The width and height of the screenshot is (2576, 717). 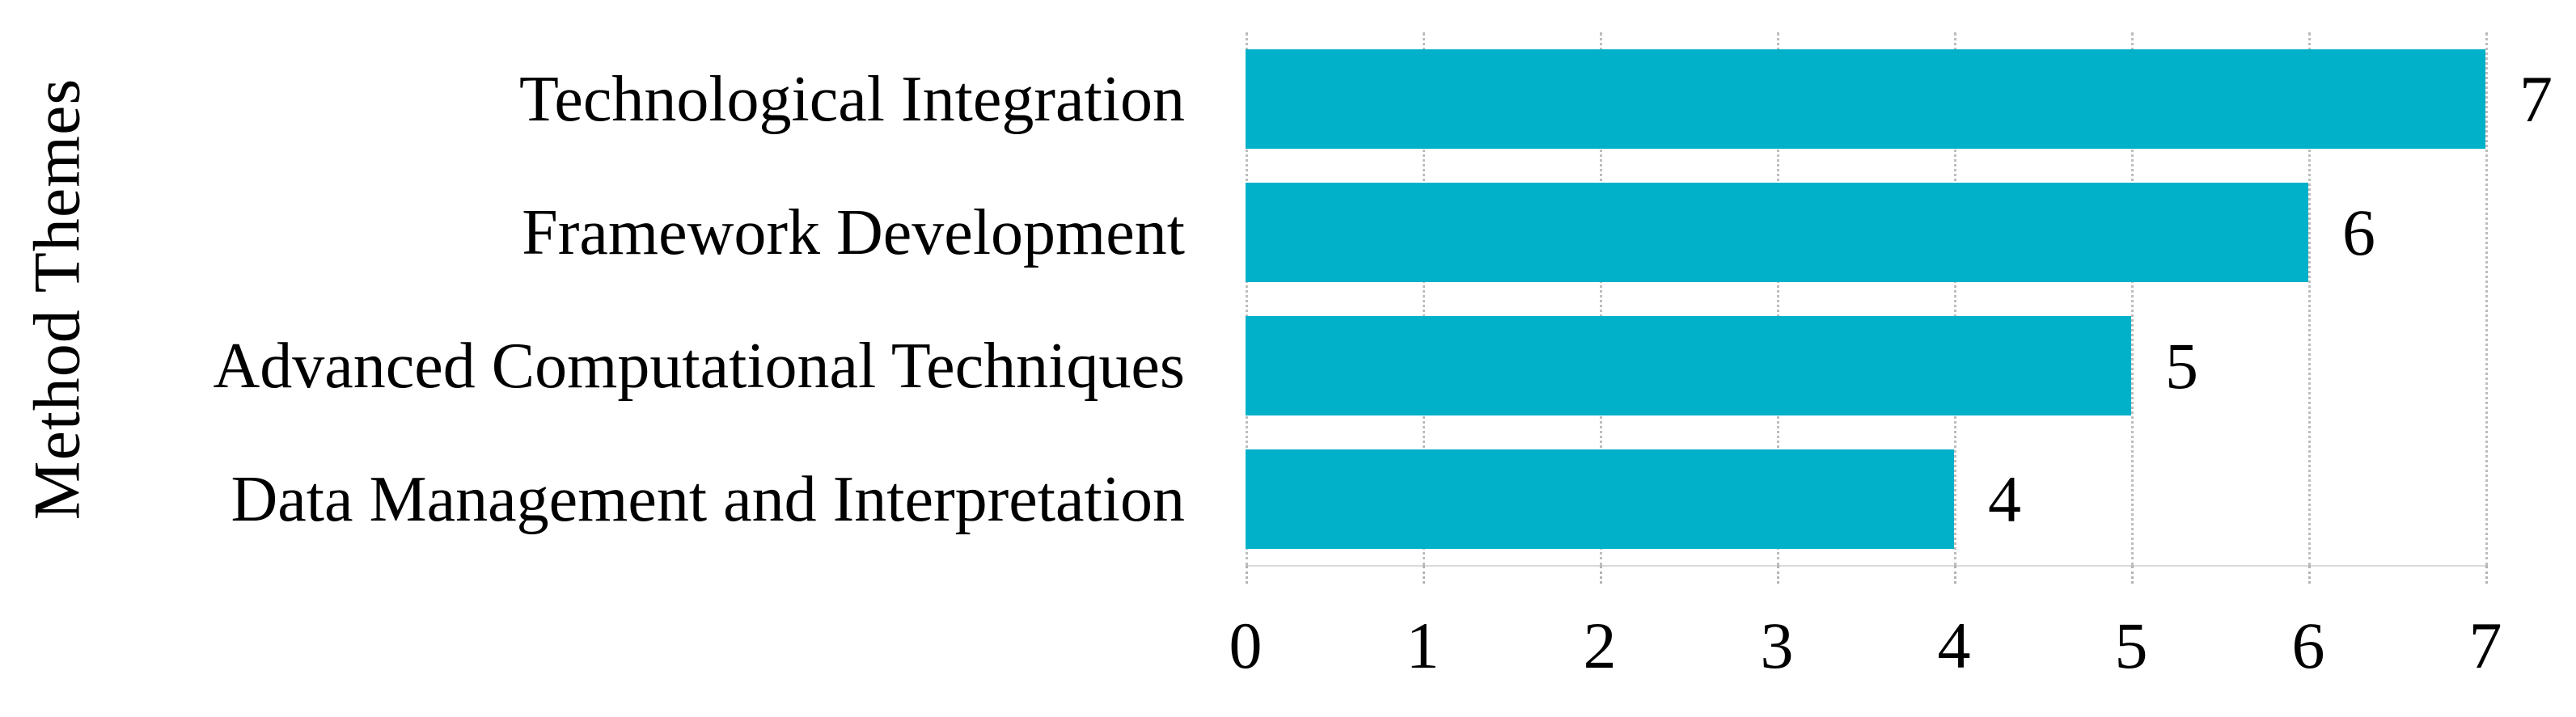 I want to click on x-tick-label: 2, so click(x=1600, y=645).